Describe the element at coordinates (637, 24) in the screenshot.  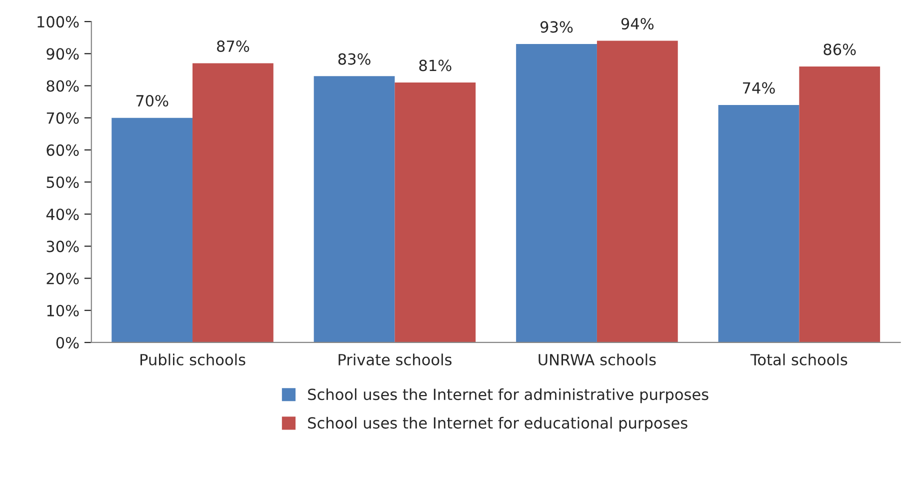
I see `data-label: 94%` at that location.